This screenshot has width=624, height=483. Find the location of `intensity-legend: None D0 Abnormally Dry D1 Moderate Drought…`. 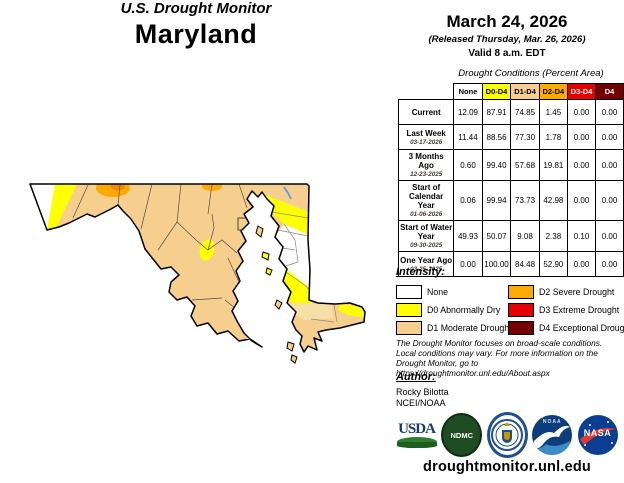

intensity-legend: None D0 Abnormally Dry D1 Moderate Drought… is located at coordinates (510, 310).